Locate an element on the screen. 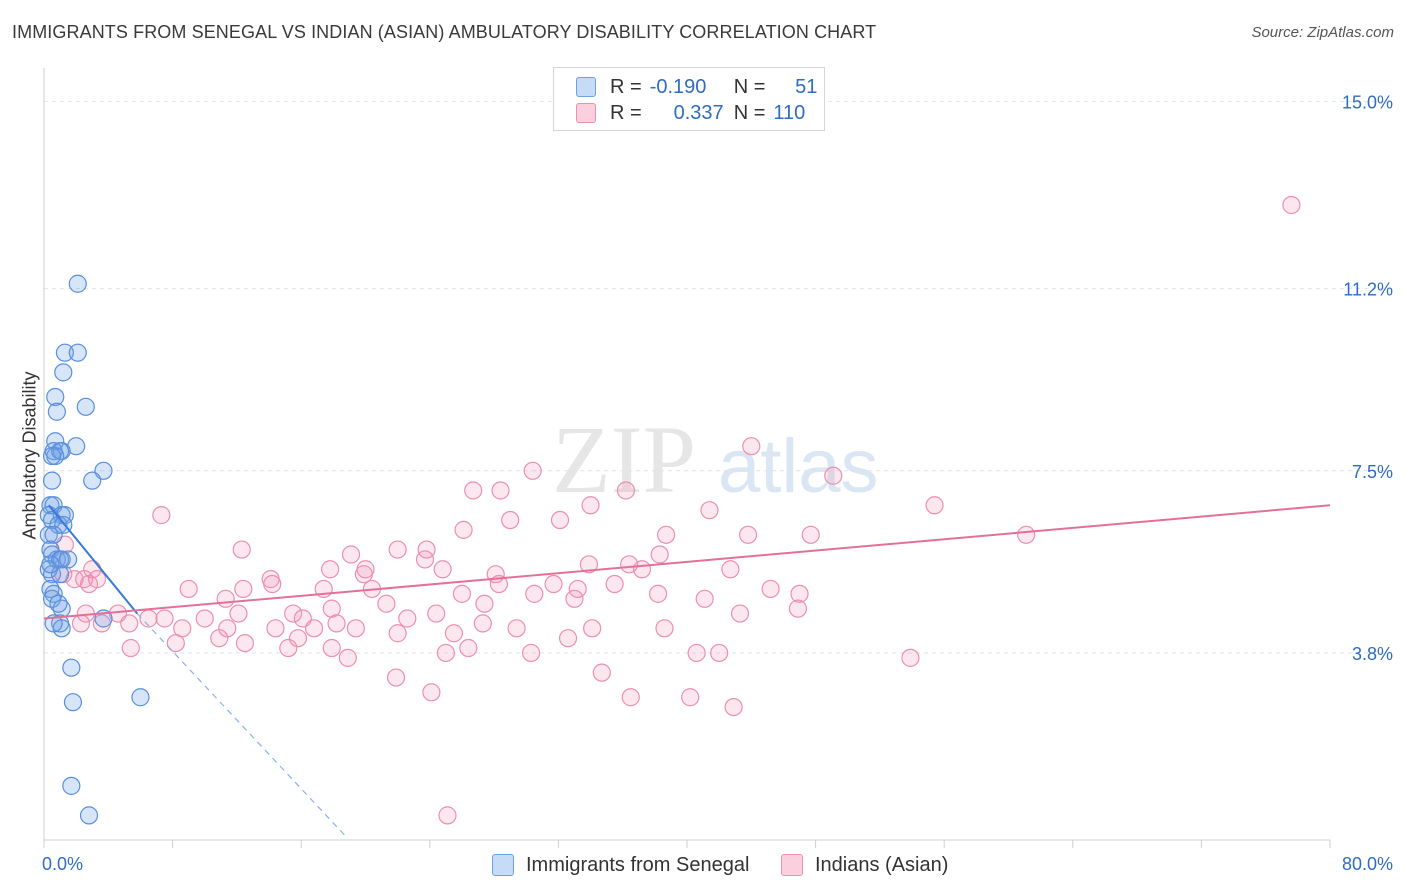  y-tick-label: 11.2% is located at coordinates (1368, 290).